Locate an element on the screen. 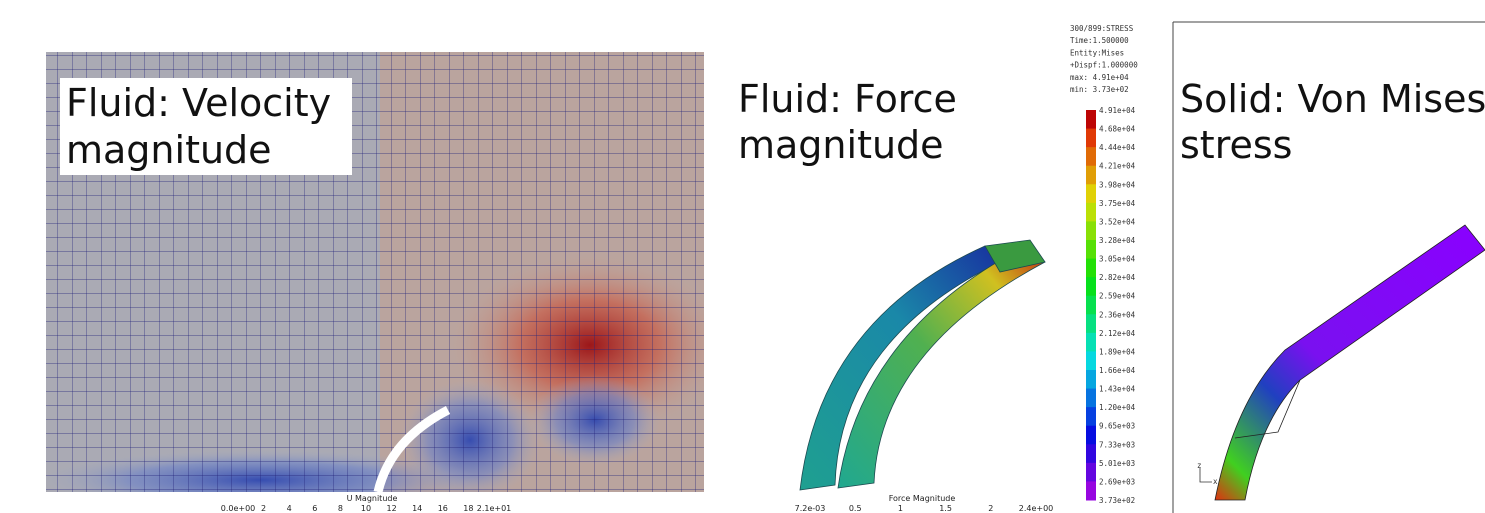 The image size is (1485, 513). colorbar-ticks: 7.2e-03 0.5 1 1.5 2 2.4e+00 is located at coordinates (924, 508).